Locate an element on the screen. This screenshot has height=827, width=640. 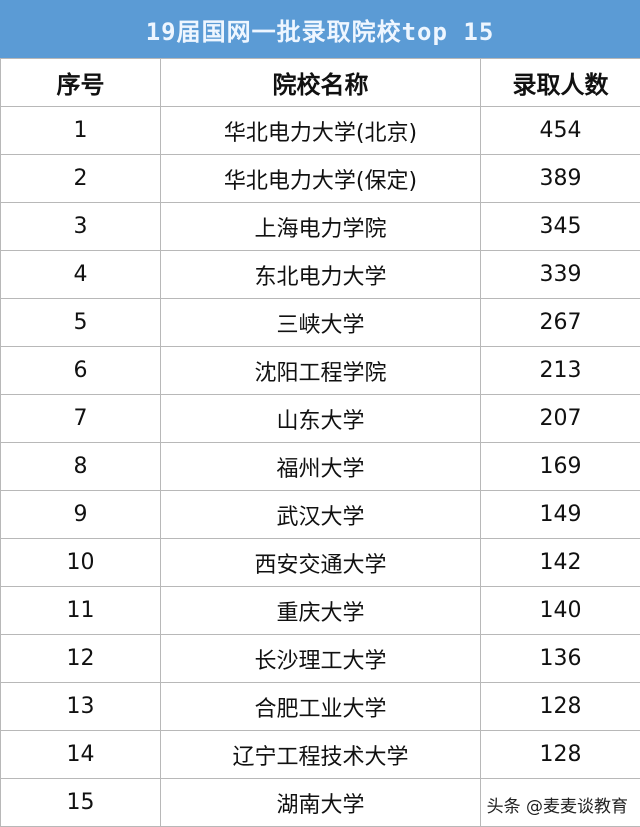
table-row: 2 华北电力大学(保定) 389 is located at coordinates (320, 178).